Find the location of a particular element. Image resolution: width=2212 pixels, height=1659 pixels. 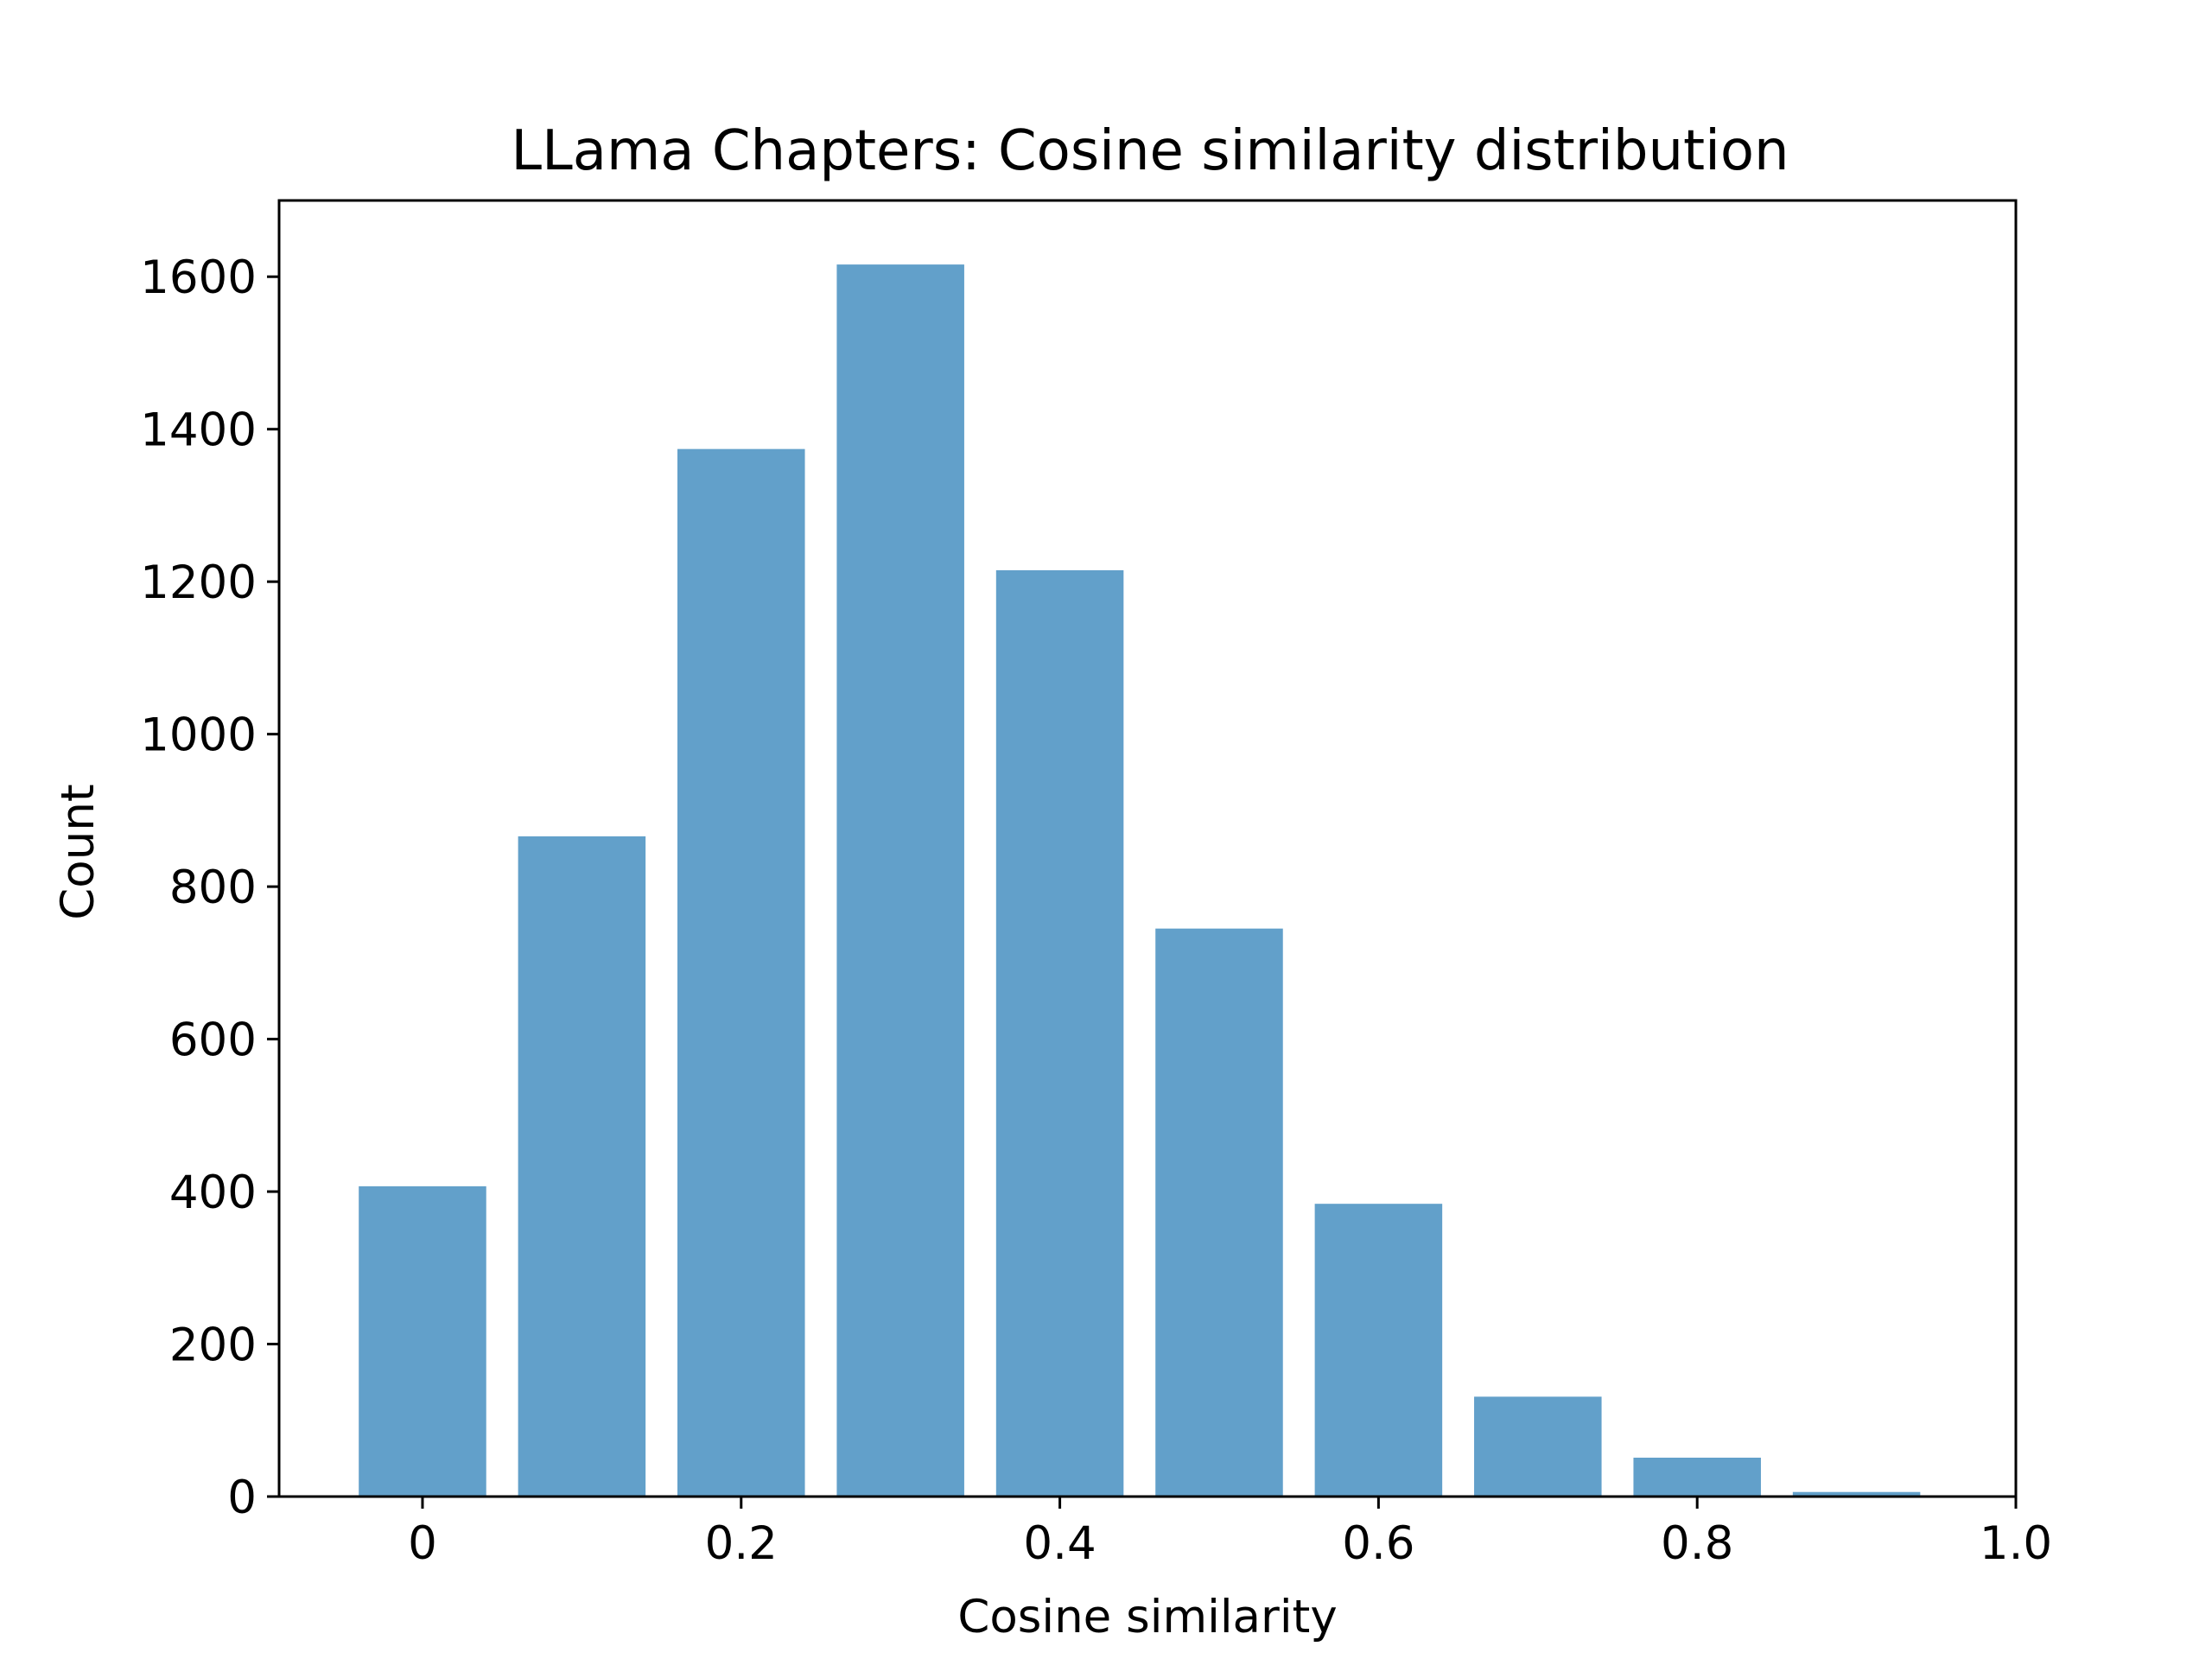

y-axis: 0 200 400 600 800 1000 1200 1400 1600 is located at coordinates (209, 887).